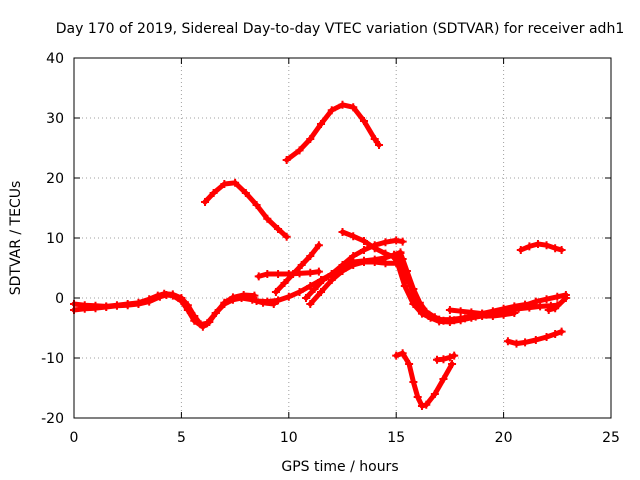  I want to click on y-tick-label: -20, so click(52, 419).